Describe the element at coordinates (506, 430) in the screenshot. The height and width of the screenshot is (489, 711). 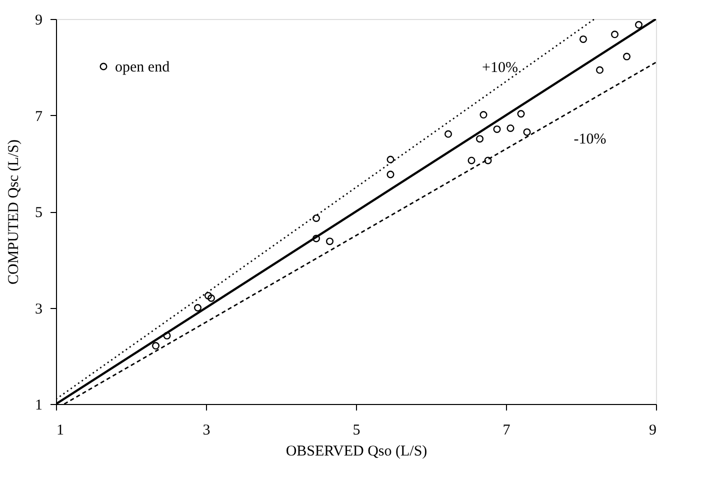
I see `x-tick-label: 7` at that location.